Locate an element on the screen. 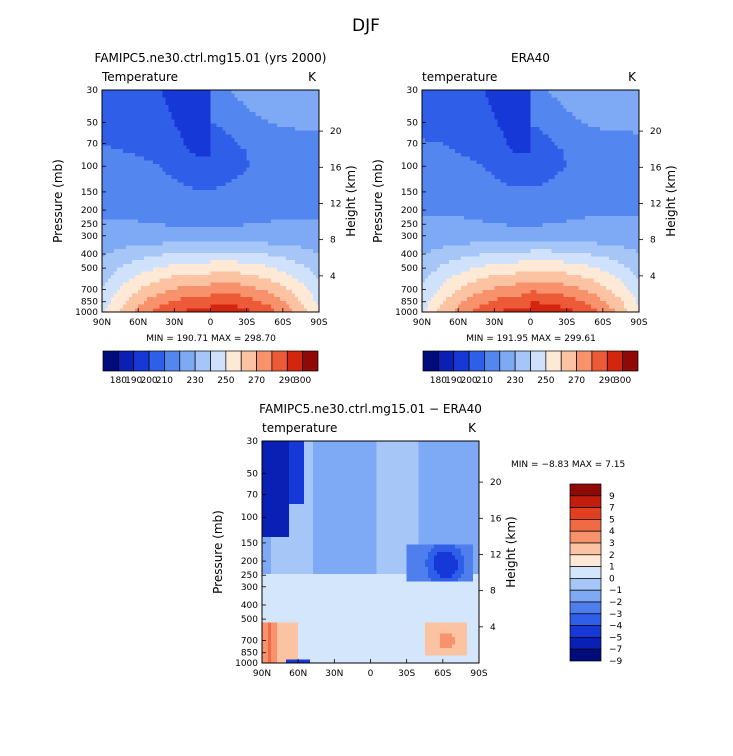  latitude-tick-label: 0 is located at coordinates (531, 323).